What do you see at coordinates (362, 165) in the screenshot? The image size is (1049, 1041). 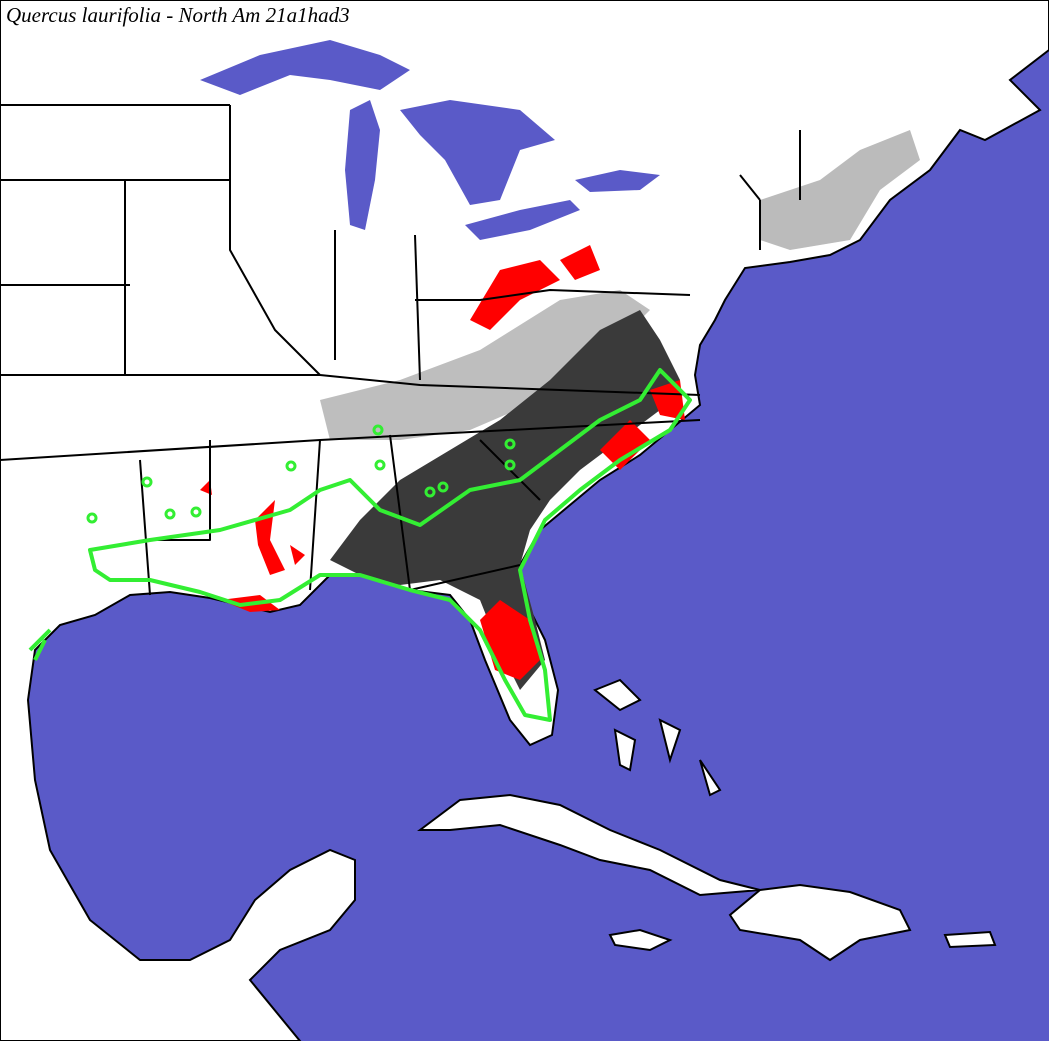 I see `lake-michigan` at bounding box center [362, 165].